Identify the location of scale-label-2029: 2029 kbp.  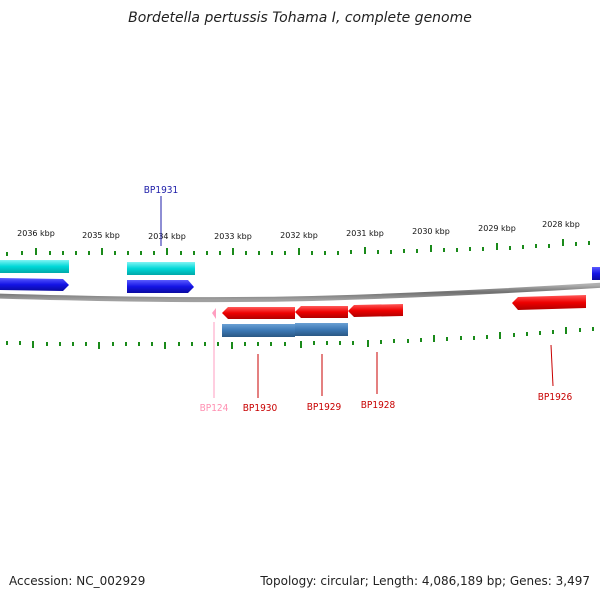
(497, 228).